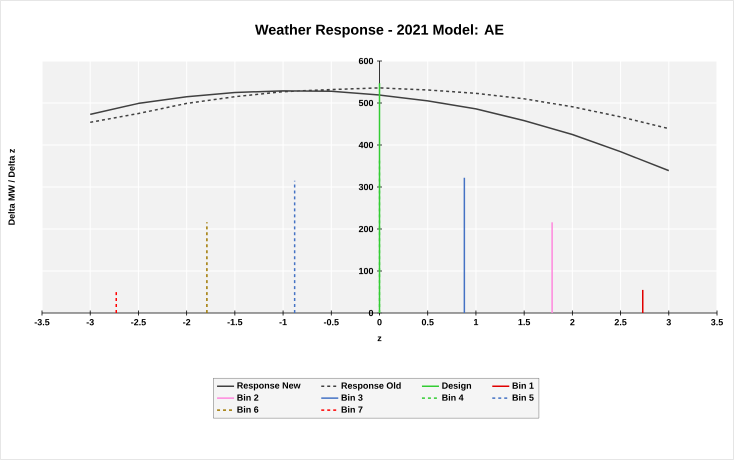 The height and width of the screenshot is (460, 734). What do you see at coordinates (283, 322) in the screenshot?
I see `x-tick-label: -1` at bounding box center [283, 322].